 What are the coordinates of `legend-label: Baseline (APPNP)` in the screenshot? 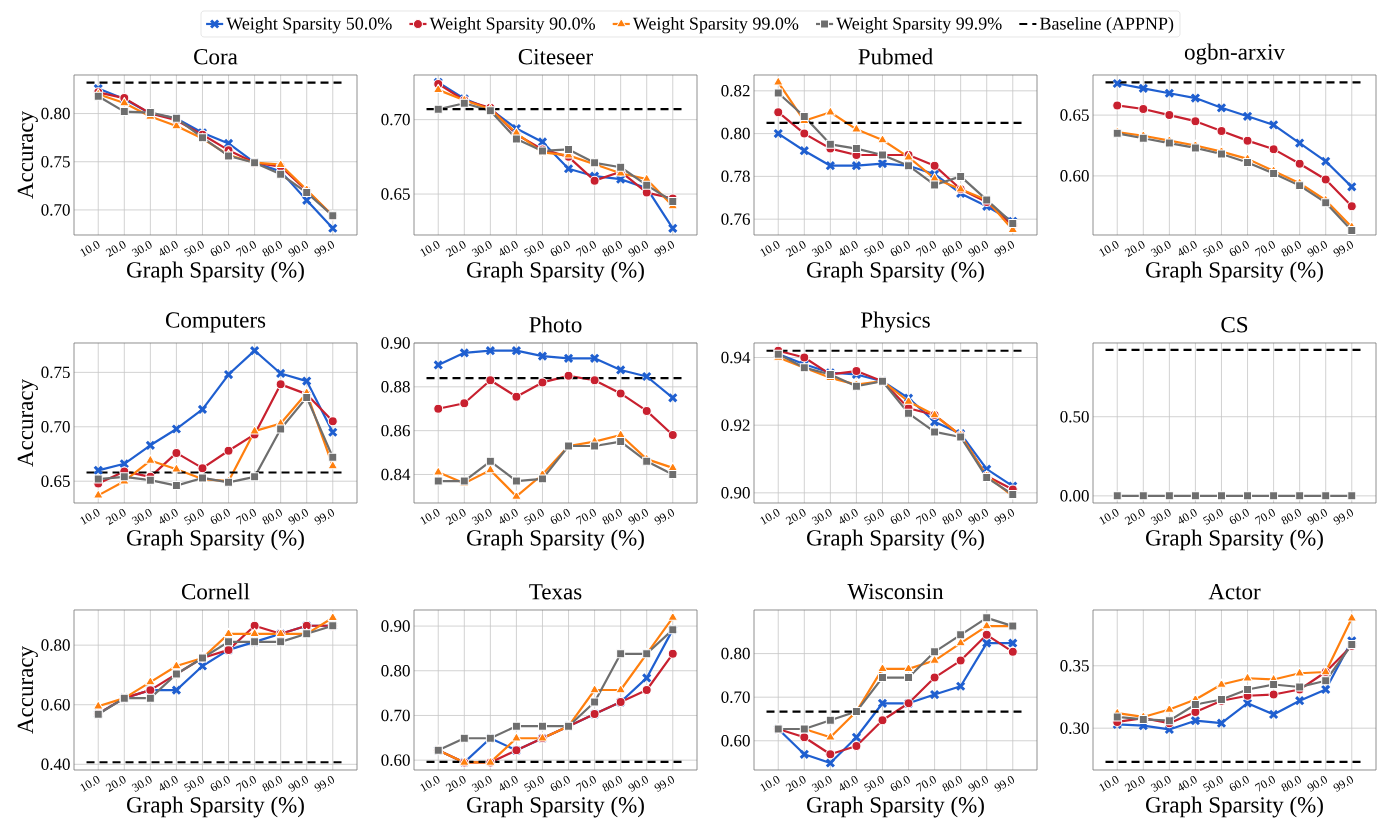 It's located at (1107, 25).